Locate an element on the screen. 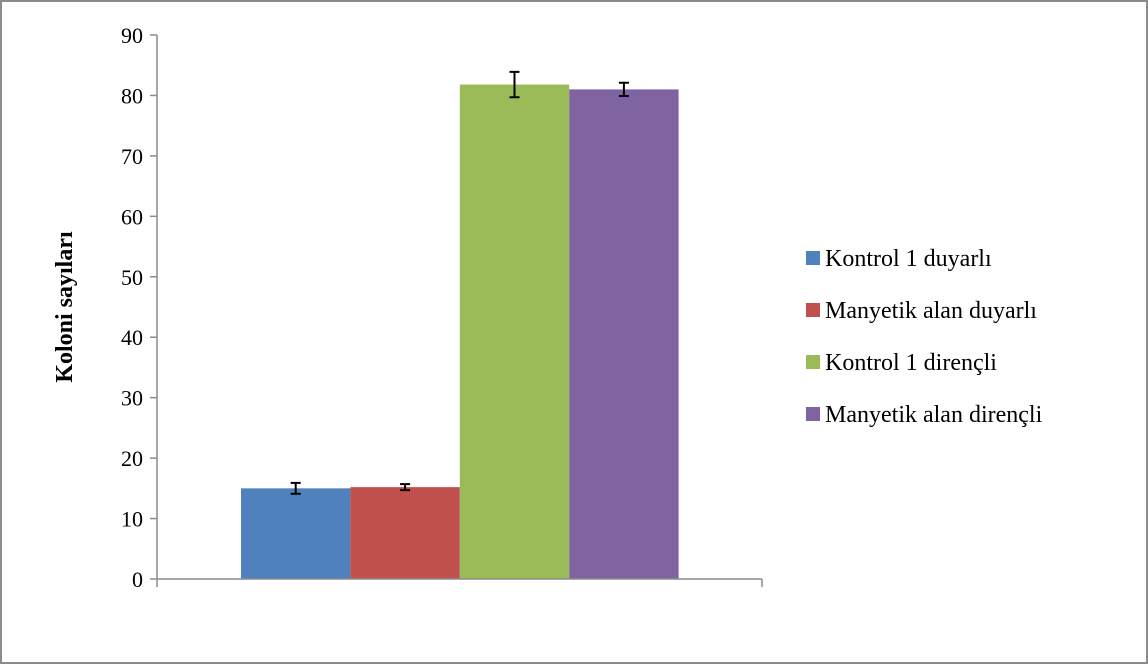 The height and width of the screenshot is (664, 1148). y-tick-label: 50 is located at coordinates (132, 277).